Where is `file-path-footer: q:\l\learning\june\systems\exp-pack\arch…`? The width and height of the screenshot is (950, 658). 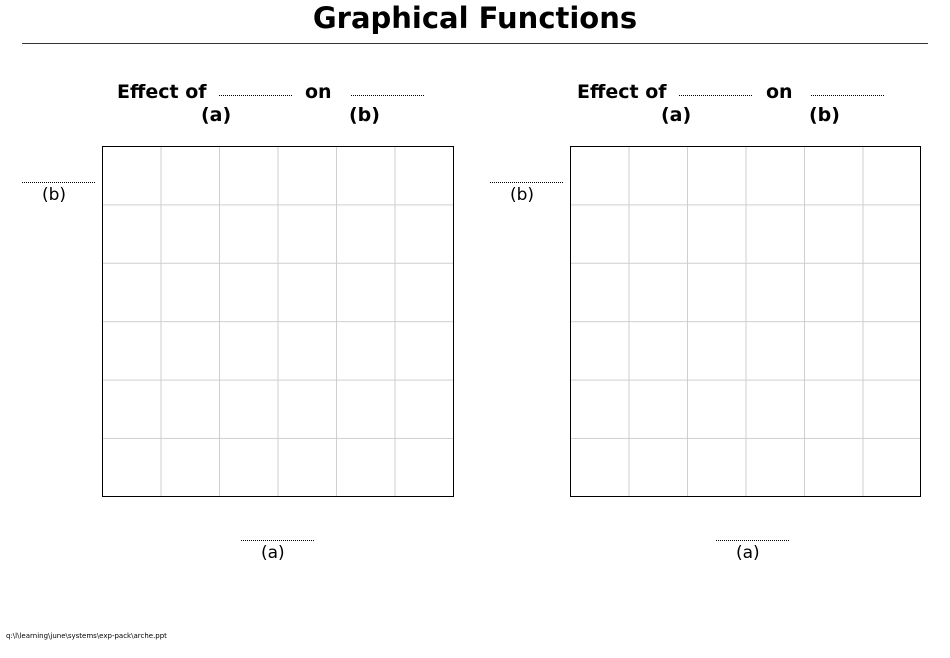 file-path-footer: q:\l\learning\june\systems\exp-pack\arch… is located at coordinates (86, 636).